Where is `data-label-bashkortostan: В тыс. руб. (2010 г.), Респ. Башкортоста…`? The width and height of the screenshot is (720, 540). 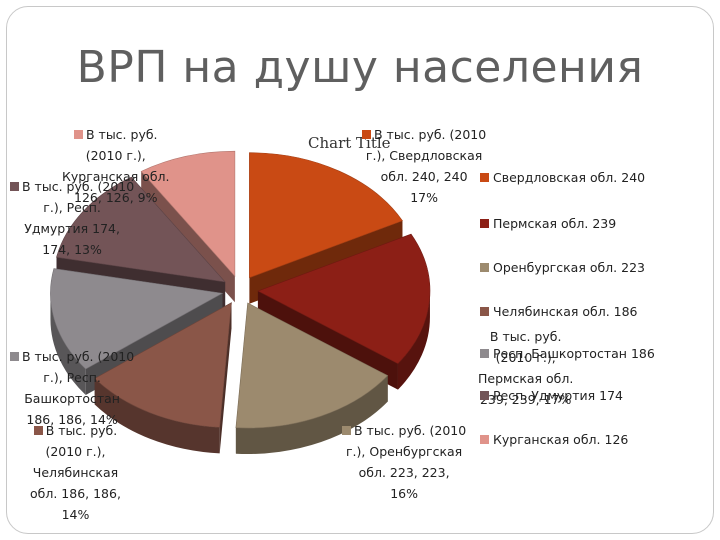 data-label-bashkortostan: В тыс. руб. (2010 г.), Респ. Башкортоста… is located at coordinates (72, 388).